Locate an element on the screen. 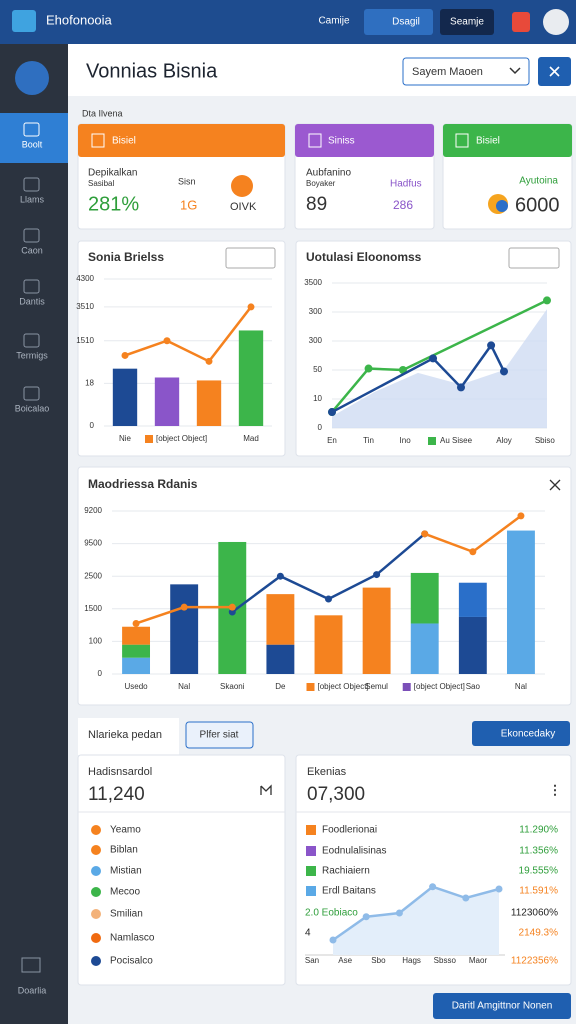 This screenshot has height=1024, width=576. list-label: Namlasco is located at coordinates (132, 938).